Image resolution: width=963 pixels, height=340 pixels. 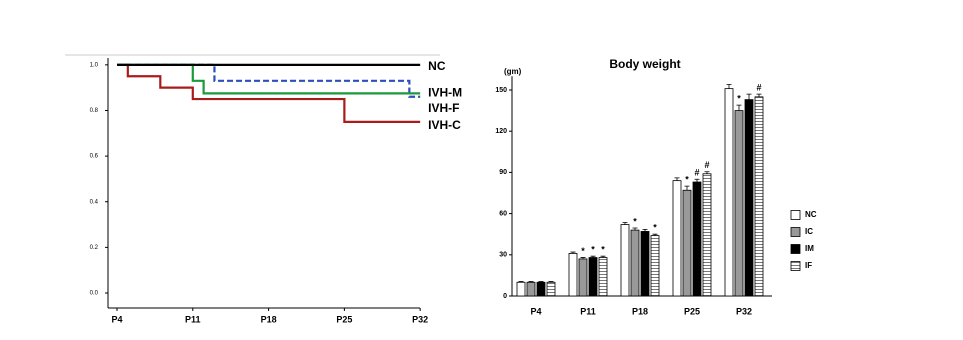 What do you see at coordinates (503, 172) in the screenshot?
I see `y-tick-label: 90` at bounding box center [503, 172].